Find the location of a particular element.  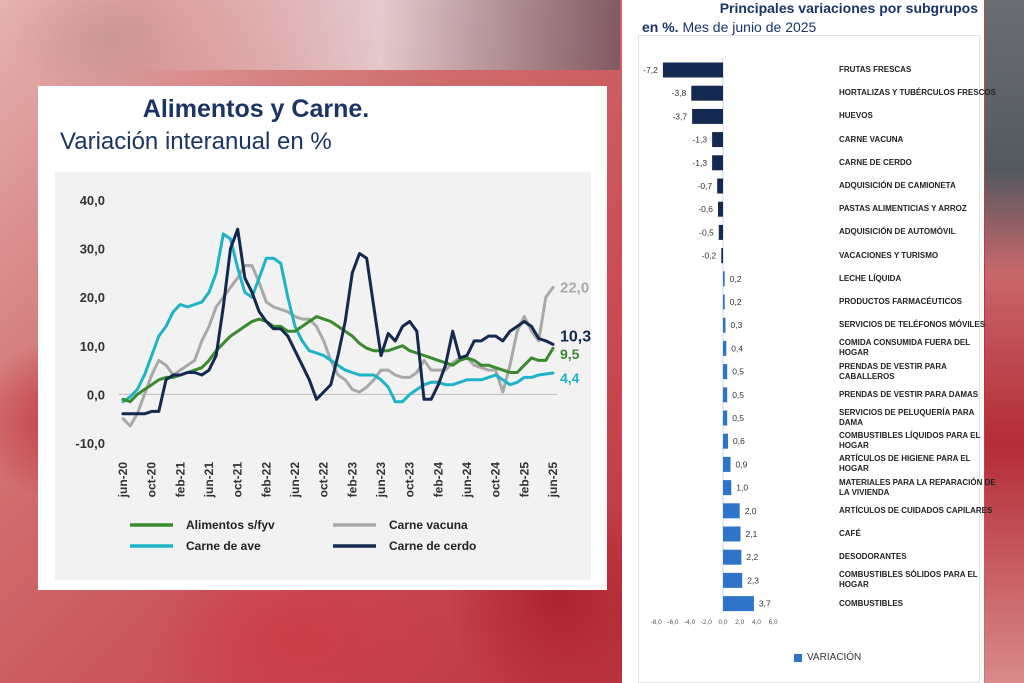

x-tick-label: oct-24 is located at coordinates (496, 480).